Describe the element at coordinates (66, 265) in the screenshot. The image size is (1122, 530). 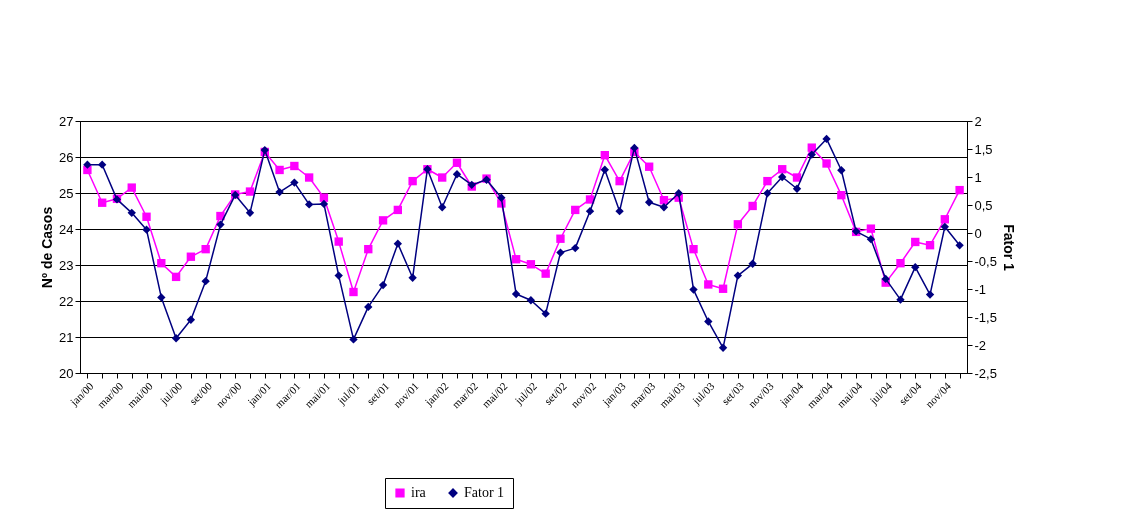
I see `y-tick-label: 23` at that location.